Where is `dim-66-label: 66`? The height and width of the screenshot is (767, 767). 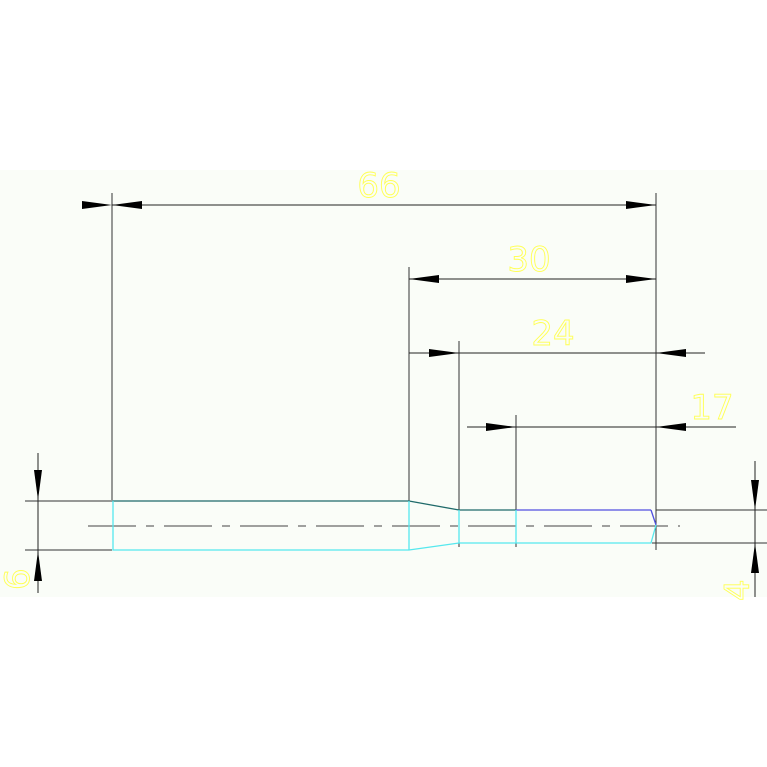
dim-66-label: 66 is located at coordinates (378, 186).